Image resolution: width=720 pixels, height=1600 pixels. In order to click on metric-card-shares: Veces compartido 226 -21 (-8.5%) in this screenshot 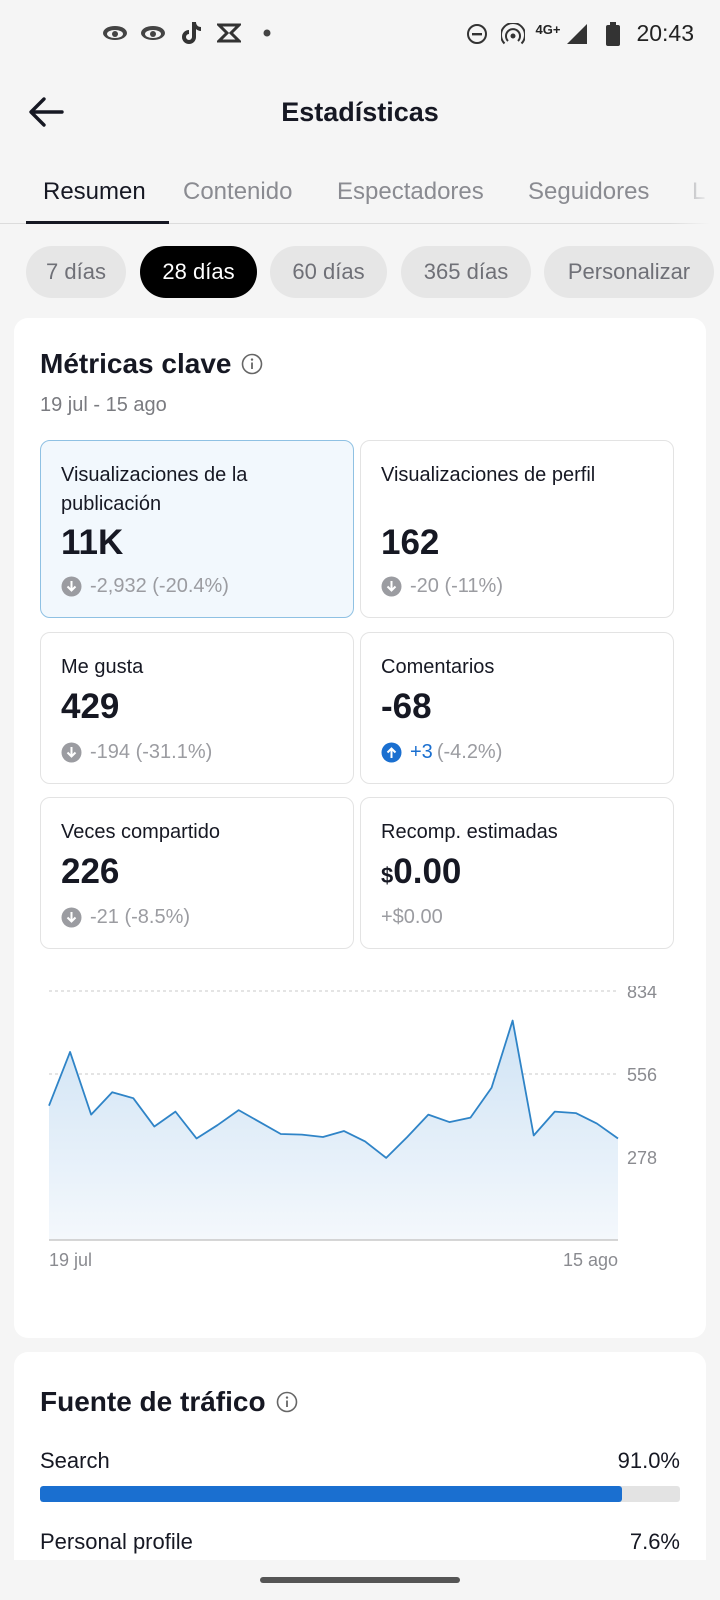, I will do `click(197, 873)`.